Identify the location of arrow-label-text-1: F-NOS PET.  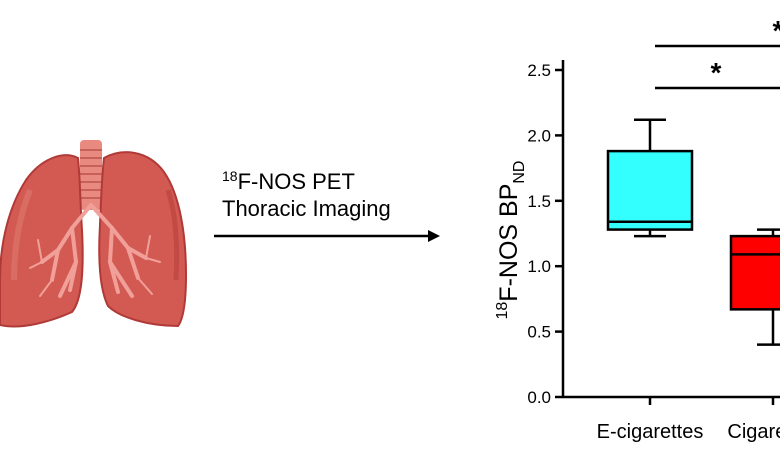
(296, 181).